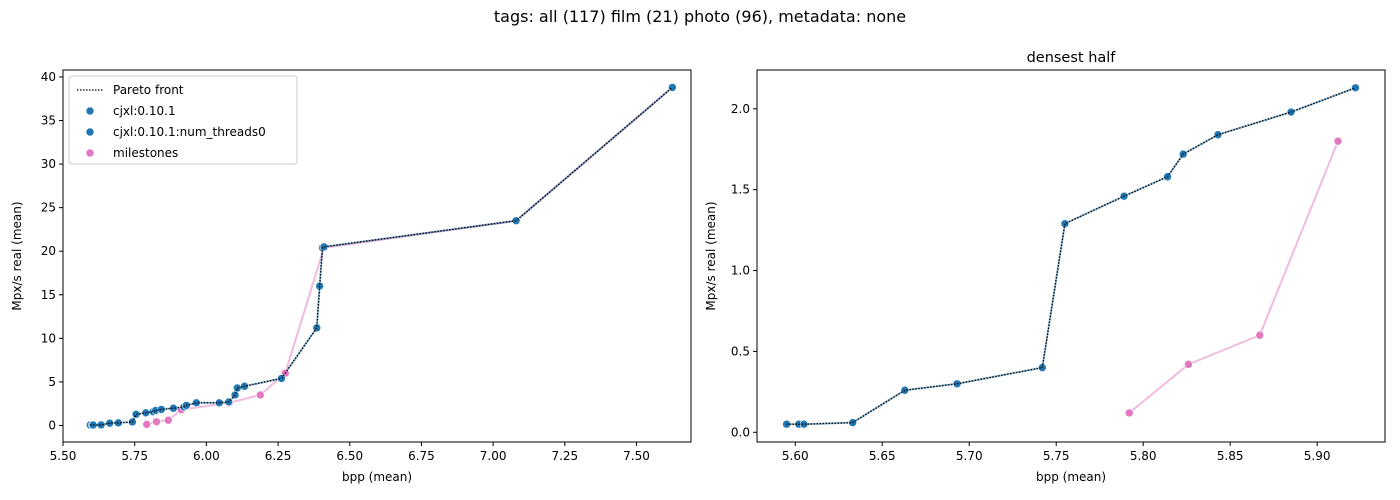  Describe the element at coordinates (48, 164) in the screenshot. I see `y-tick-label-6: 30` at that location.